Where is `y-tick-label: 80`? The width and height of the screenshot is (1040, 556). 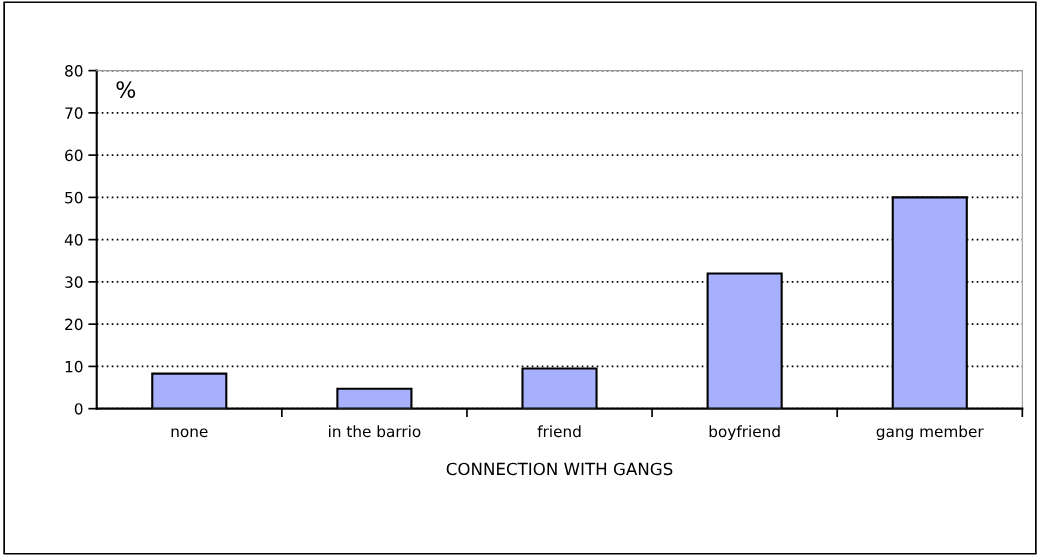
y-tick-label: 80 is located at coordinates (74, 71).